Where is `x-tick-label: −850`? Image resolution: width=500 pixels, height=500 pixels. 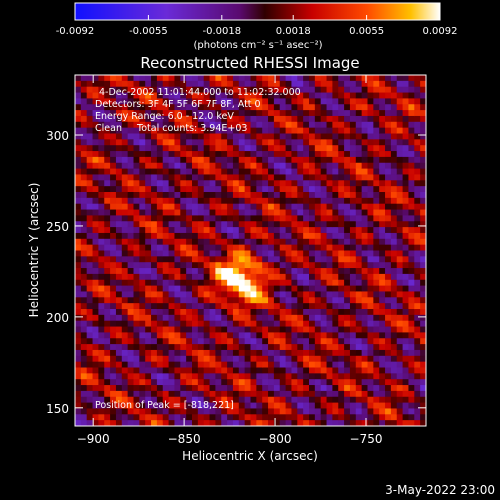 x-tick-label: −850 is located at coordinates (184, 439).